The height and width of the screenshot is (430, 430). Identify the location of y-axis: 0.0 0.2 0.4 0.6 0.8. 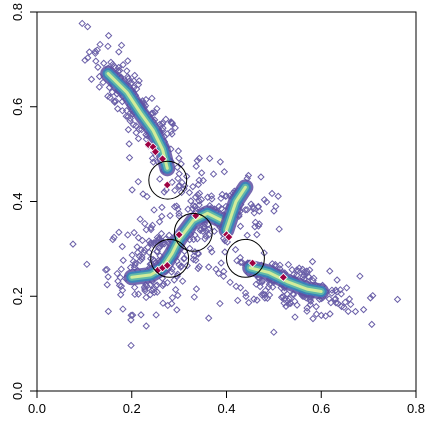
(23, 201).